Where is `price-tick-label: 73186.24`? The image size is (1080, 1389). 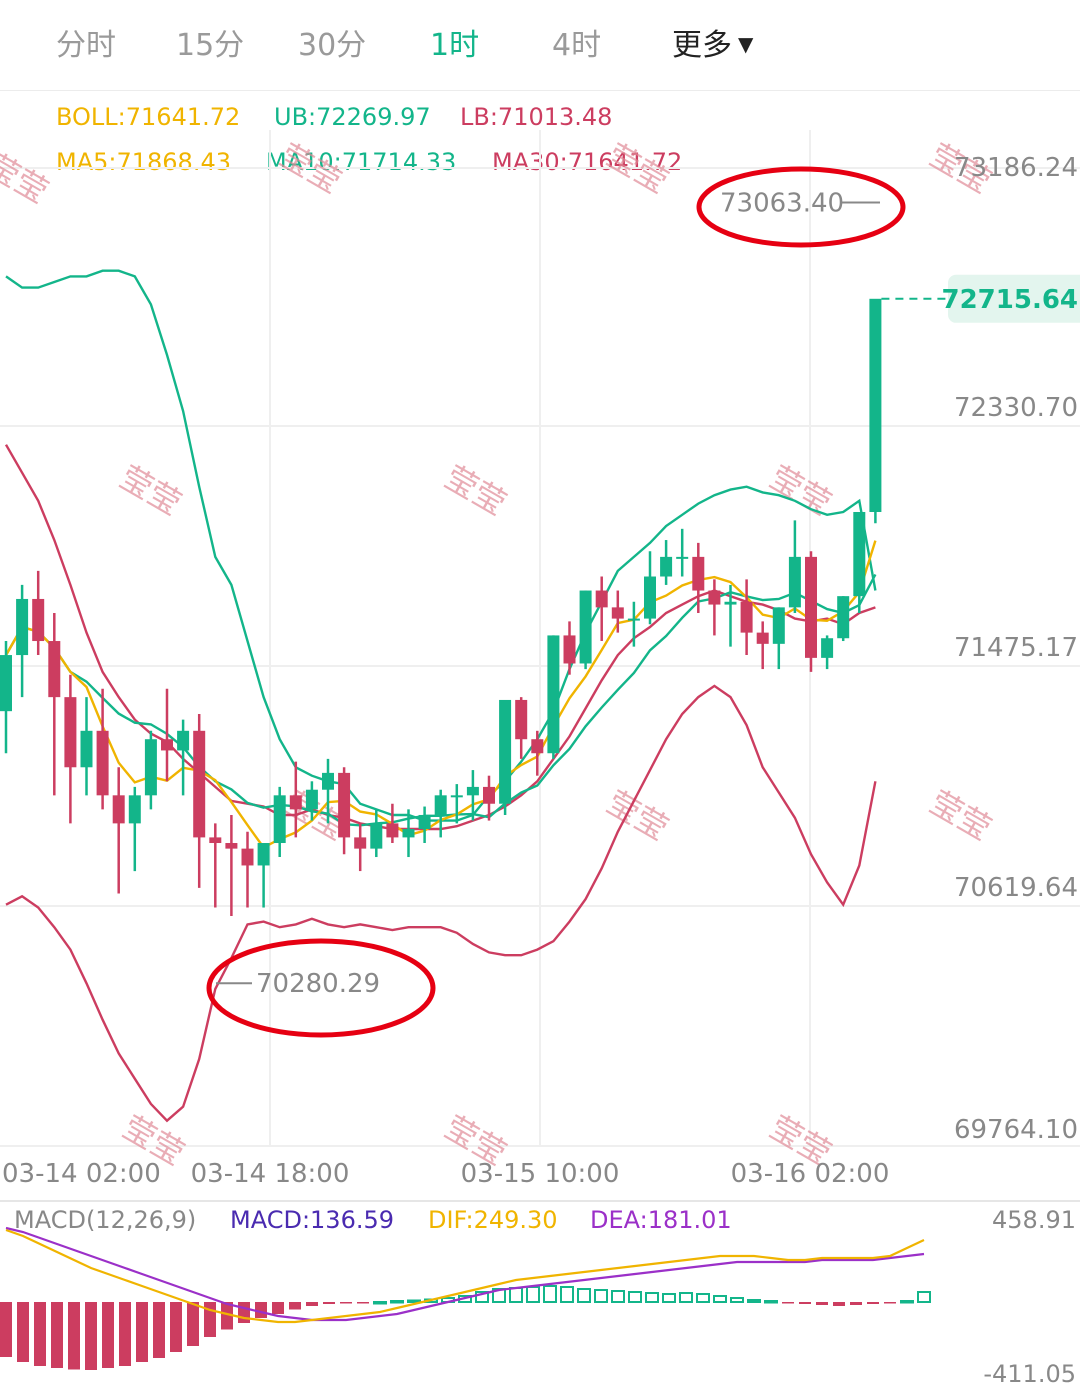 price-tick-label: 73186.24 is located at coordinates (1016, 168).